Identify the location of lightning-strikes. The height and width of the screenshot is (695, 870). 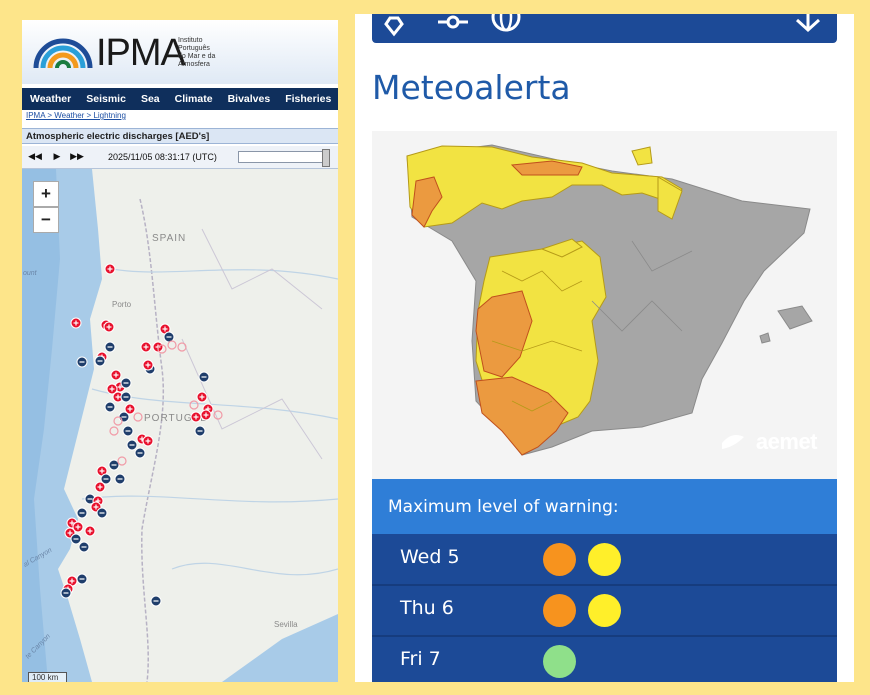
(141, 435).